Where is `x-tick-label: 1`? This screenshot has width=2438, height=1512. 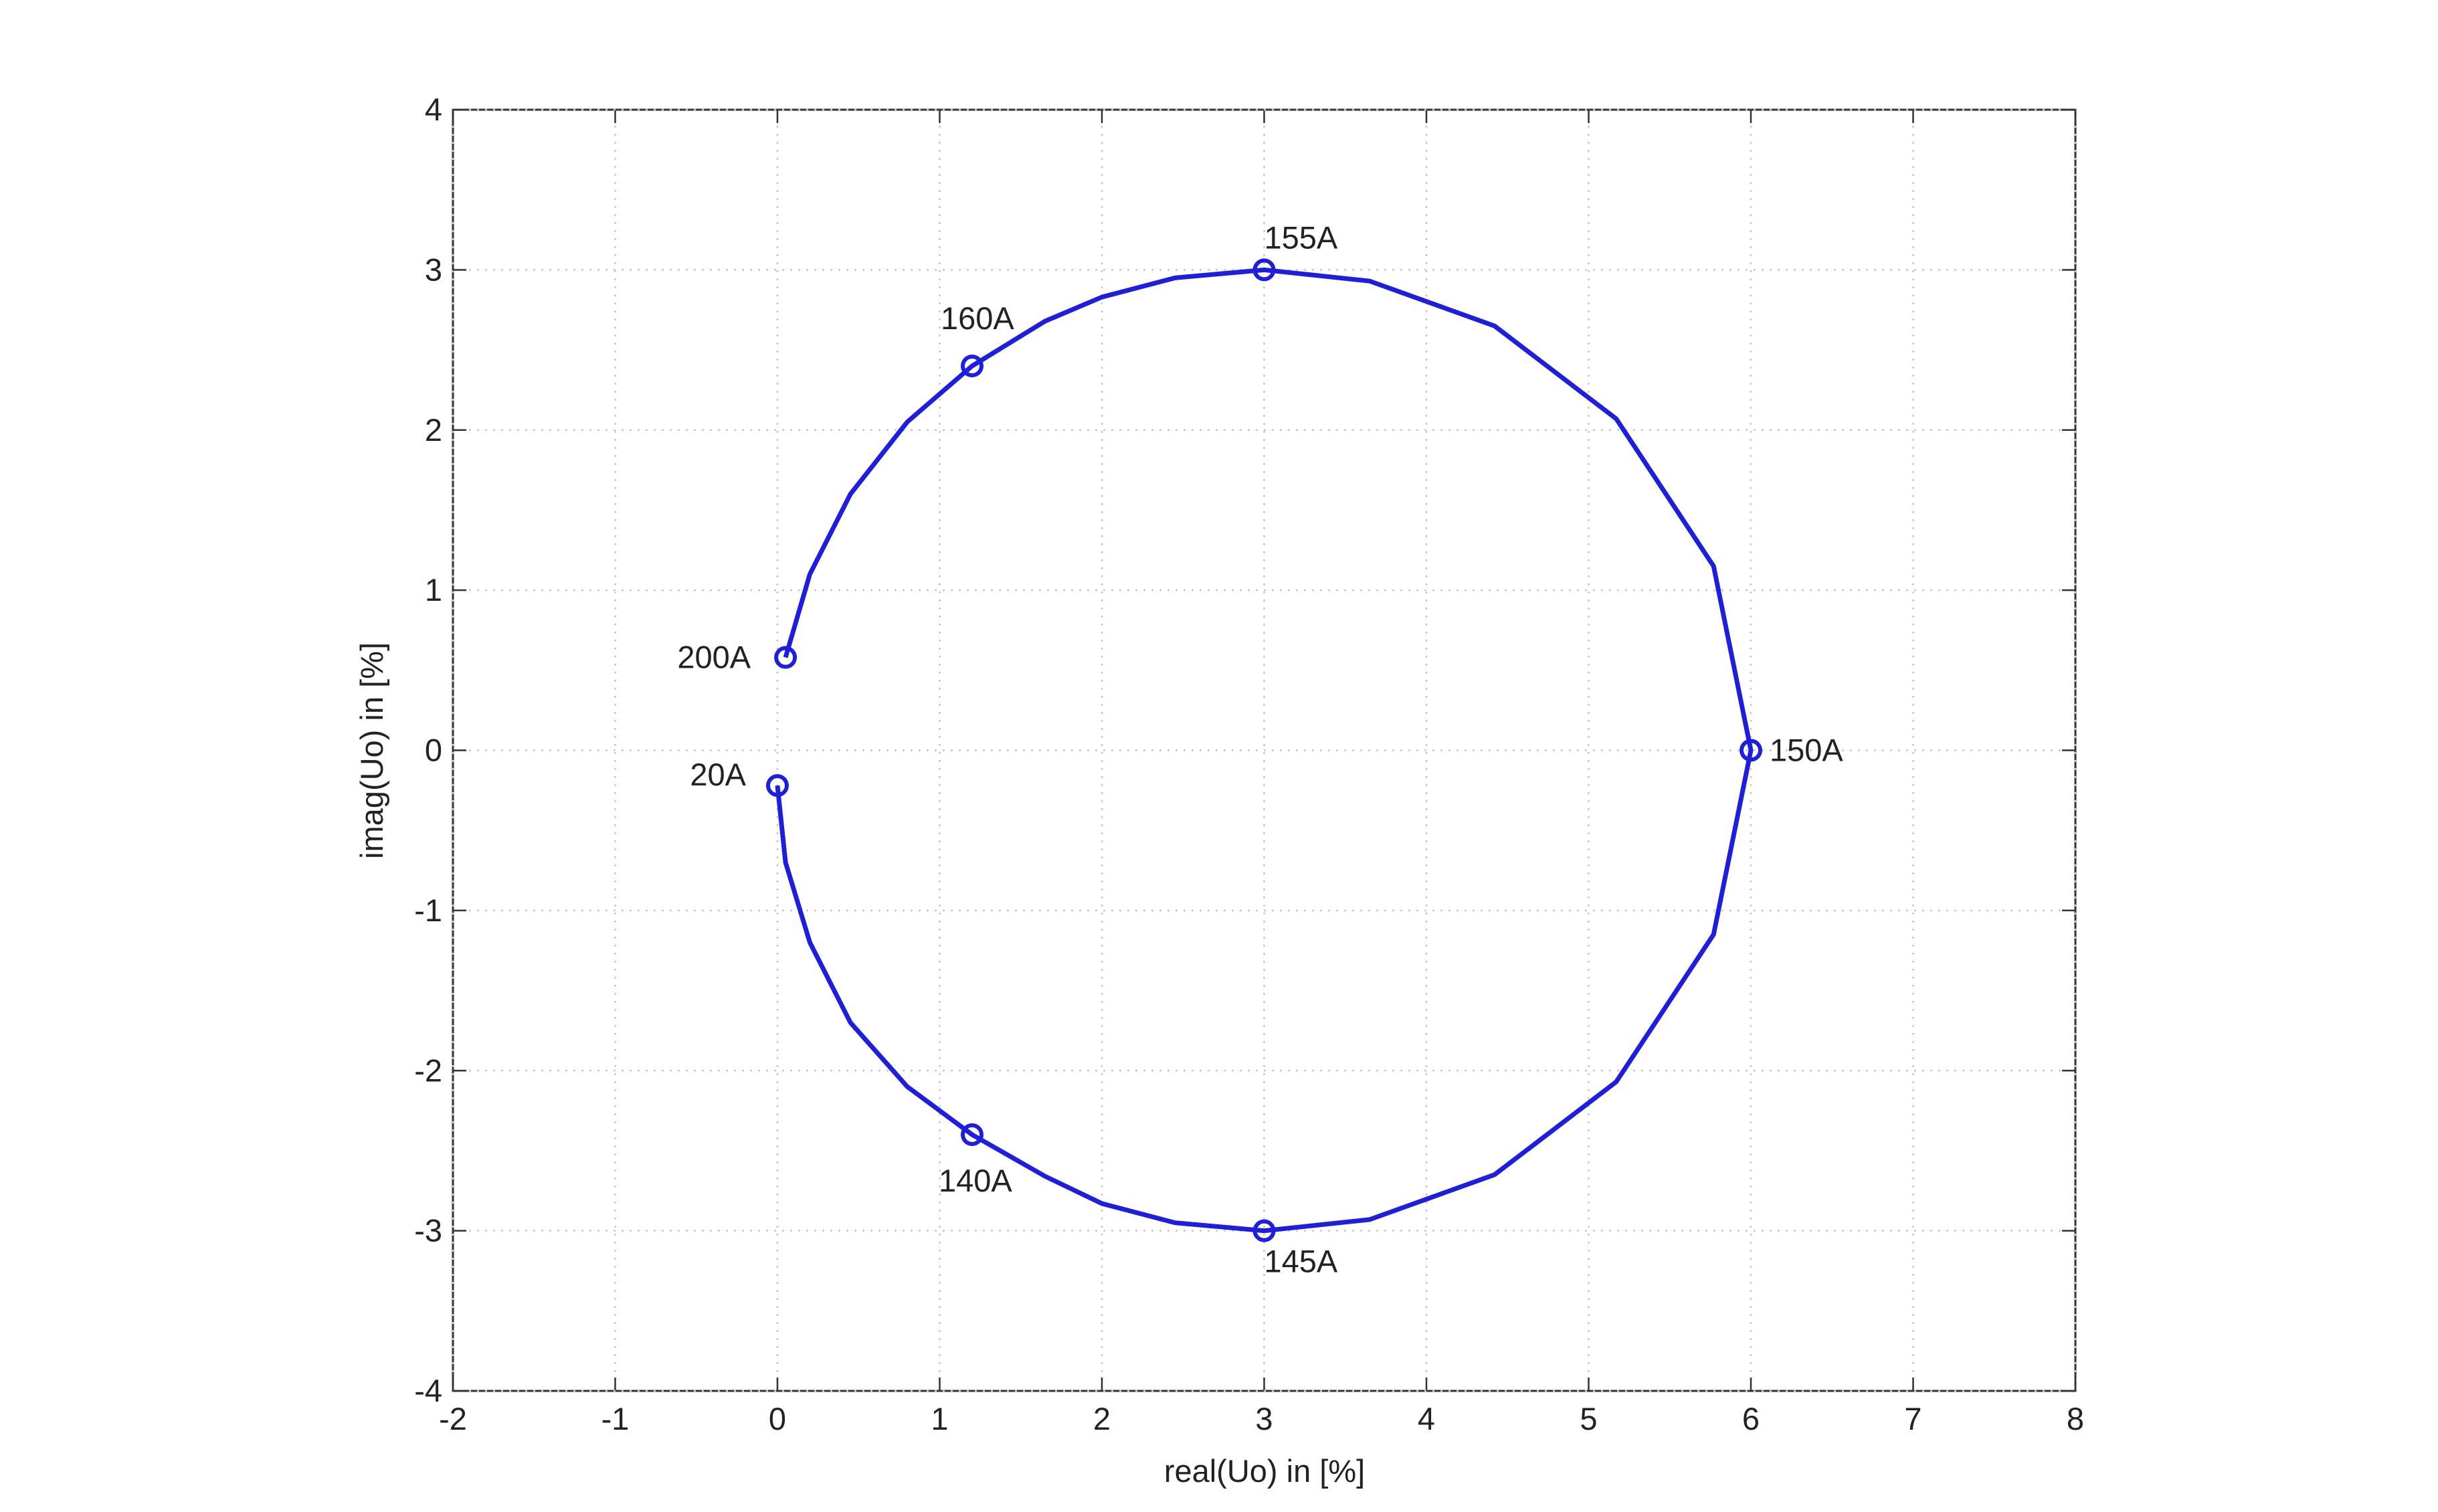 x-tick-label: 1 is located at coordinates (940, 1418).